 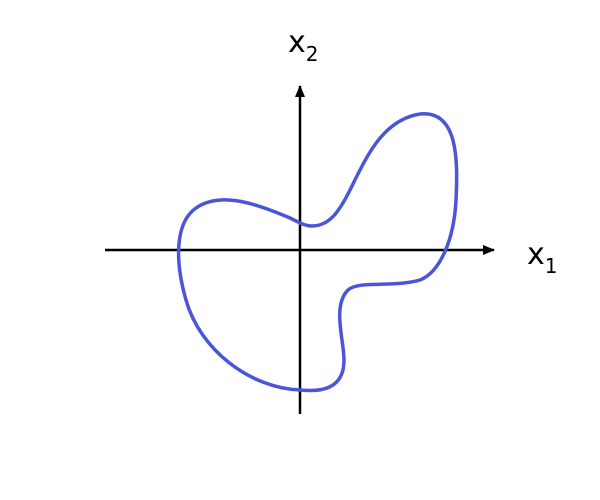 I want to click on x-axis-label: x1, so click(x=542, y=257).